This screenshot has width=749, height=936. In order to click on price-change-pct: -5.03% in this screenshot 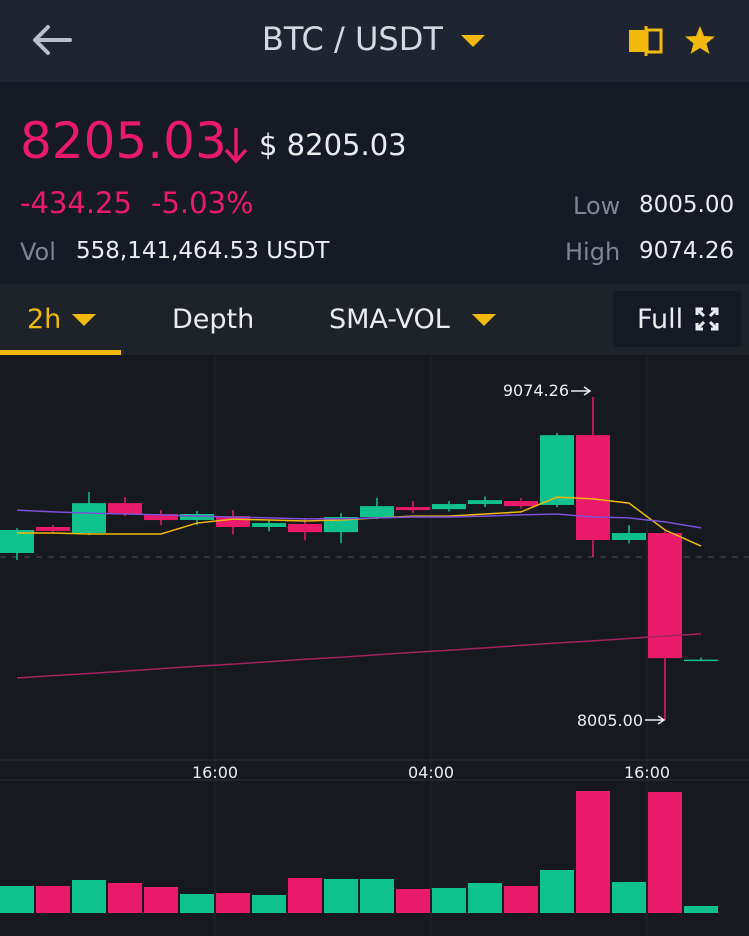, I will do `click(202, 203)`.